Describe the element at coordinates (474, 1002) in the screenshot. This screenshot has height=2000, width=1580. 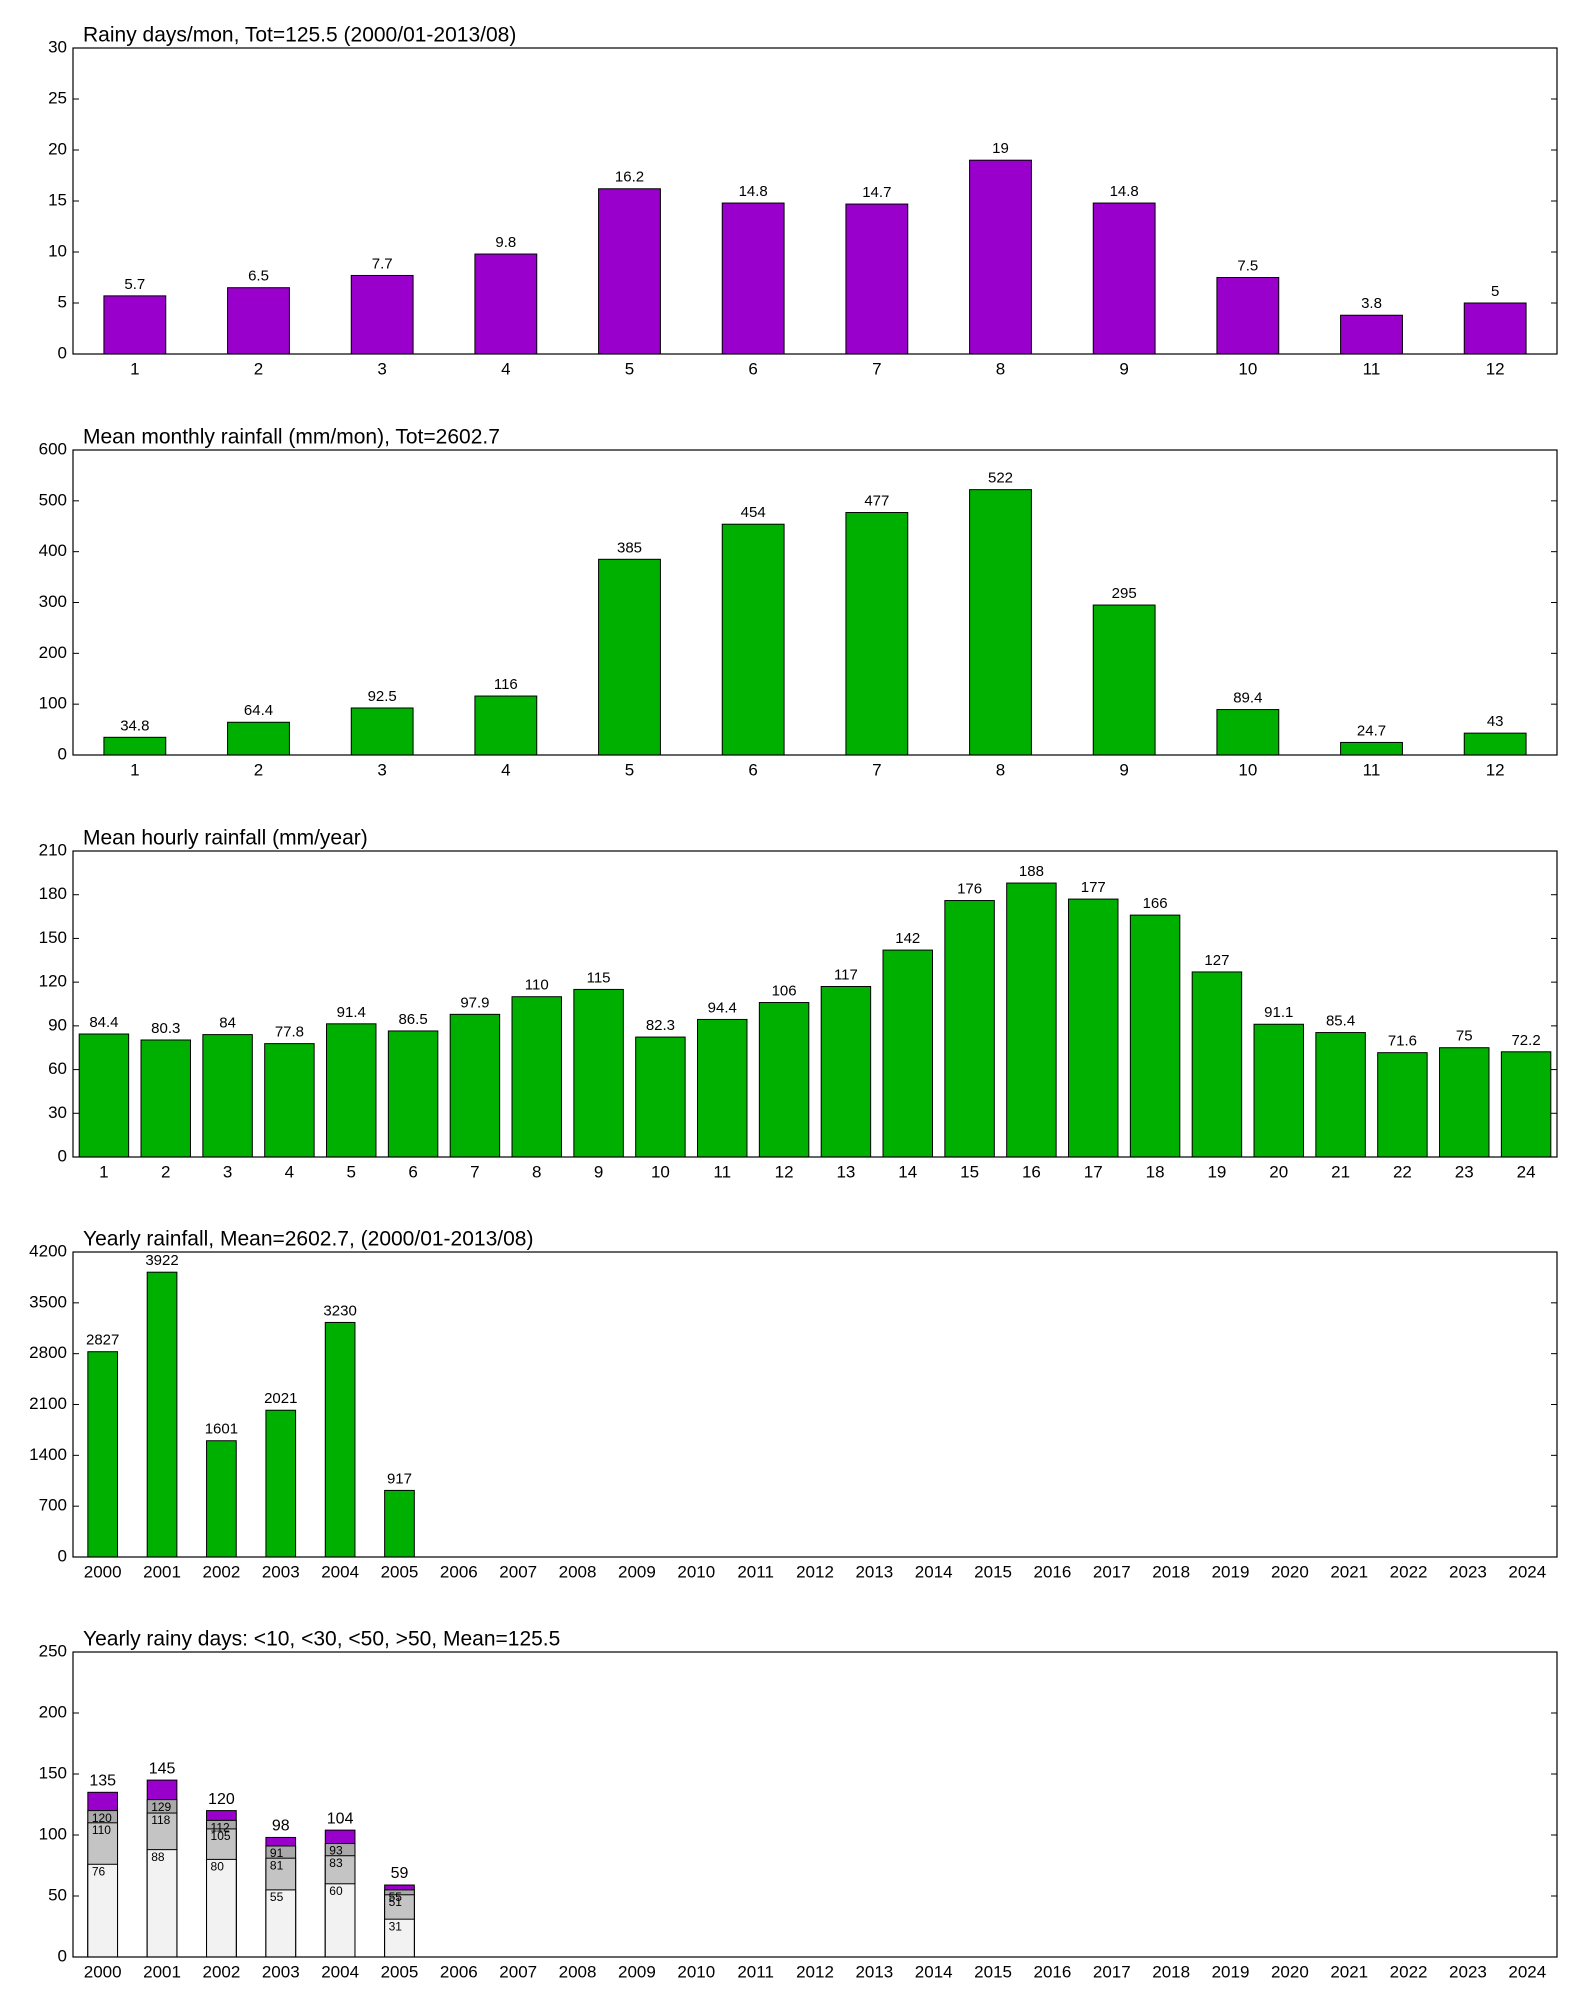
I see `value-label: 97.9` at that location.